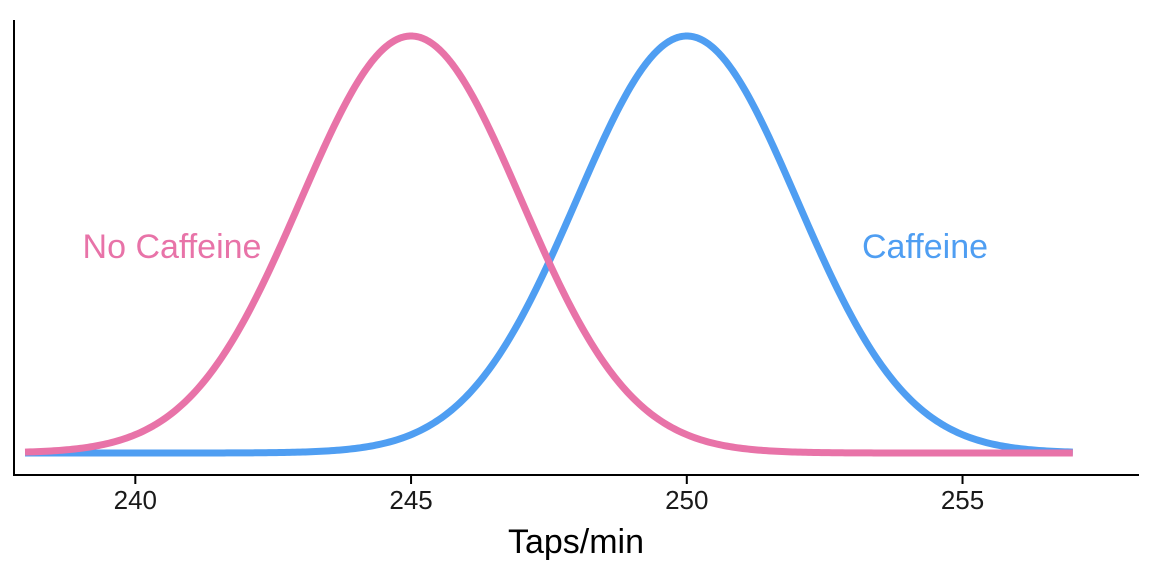  What do you see at coordinates (925, 247) in the screenshot?
I see `series-label-caffeine: Caffeine` at bounding box center [925, 247].